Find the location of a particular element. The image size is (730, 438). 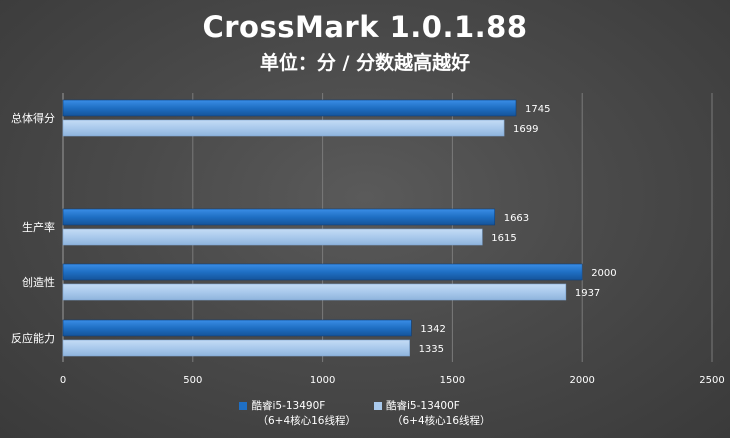

data-label: 1342 is located at coordinates (432, 329).